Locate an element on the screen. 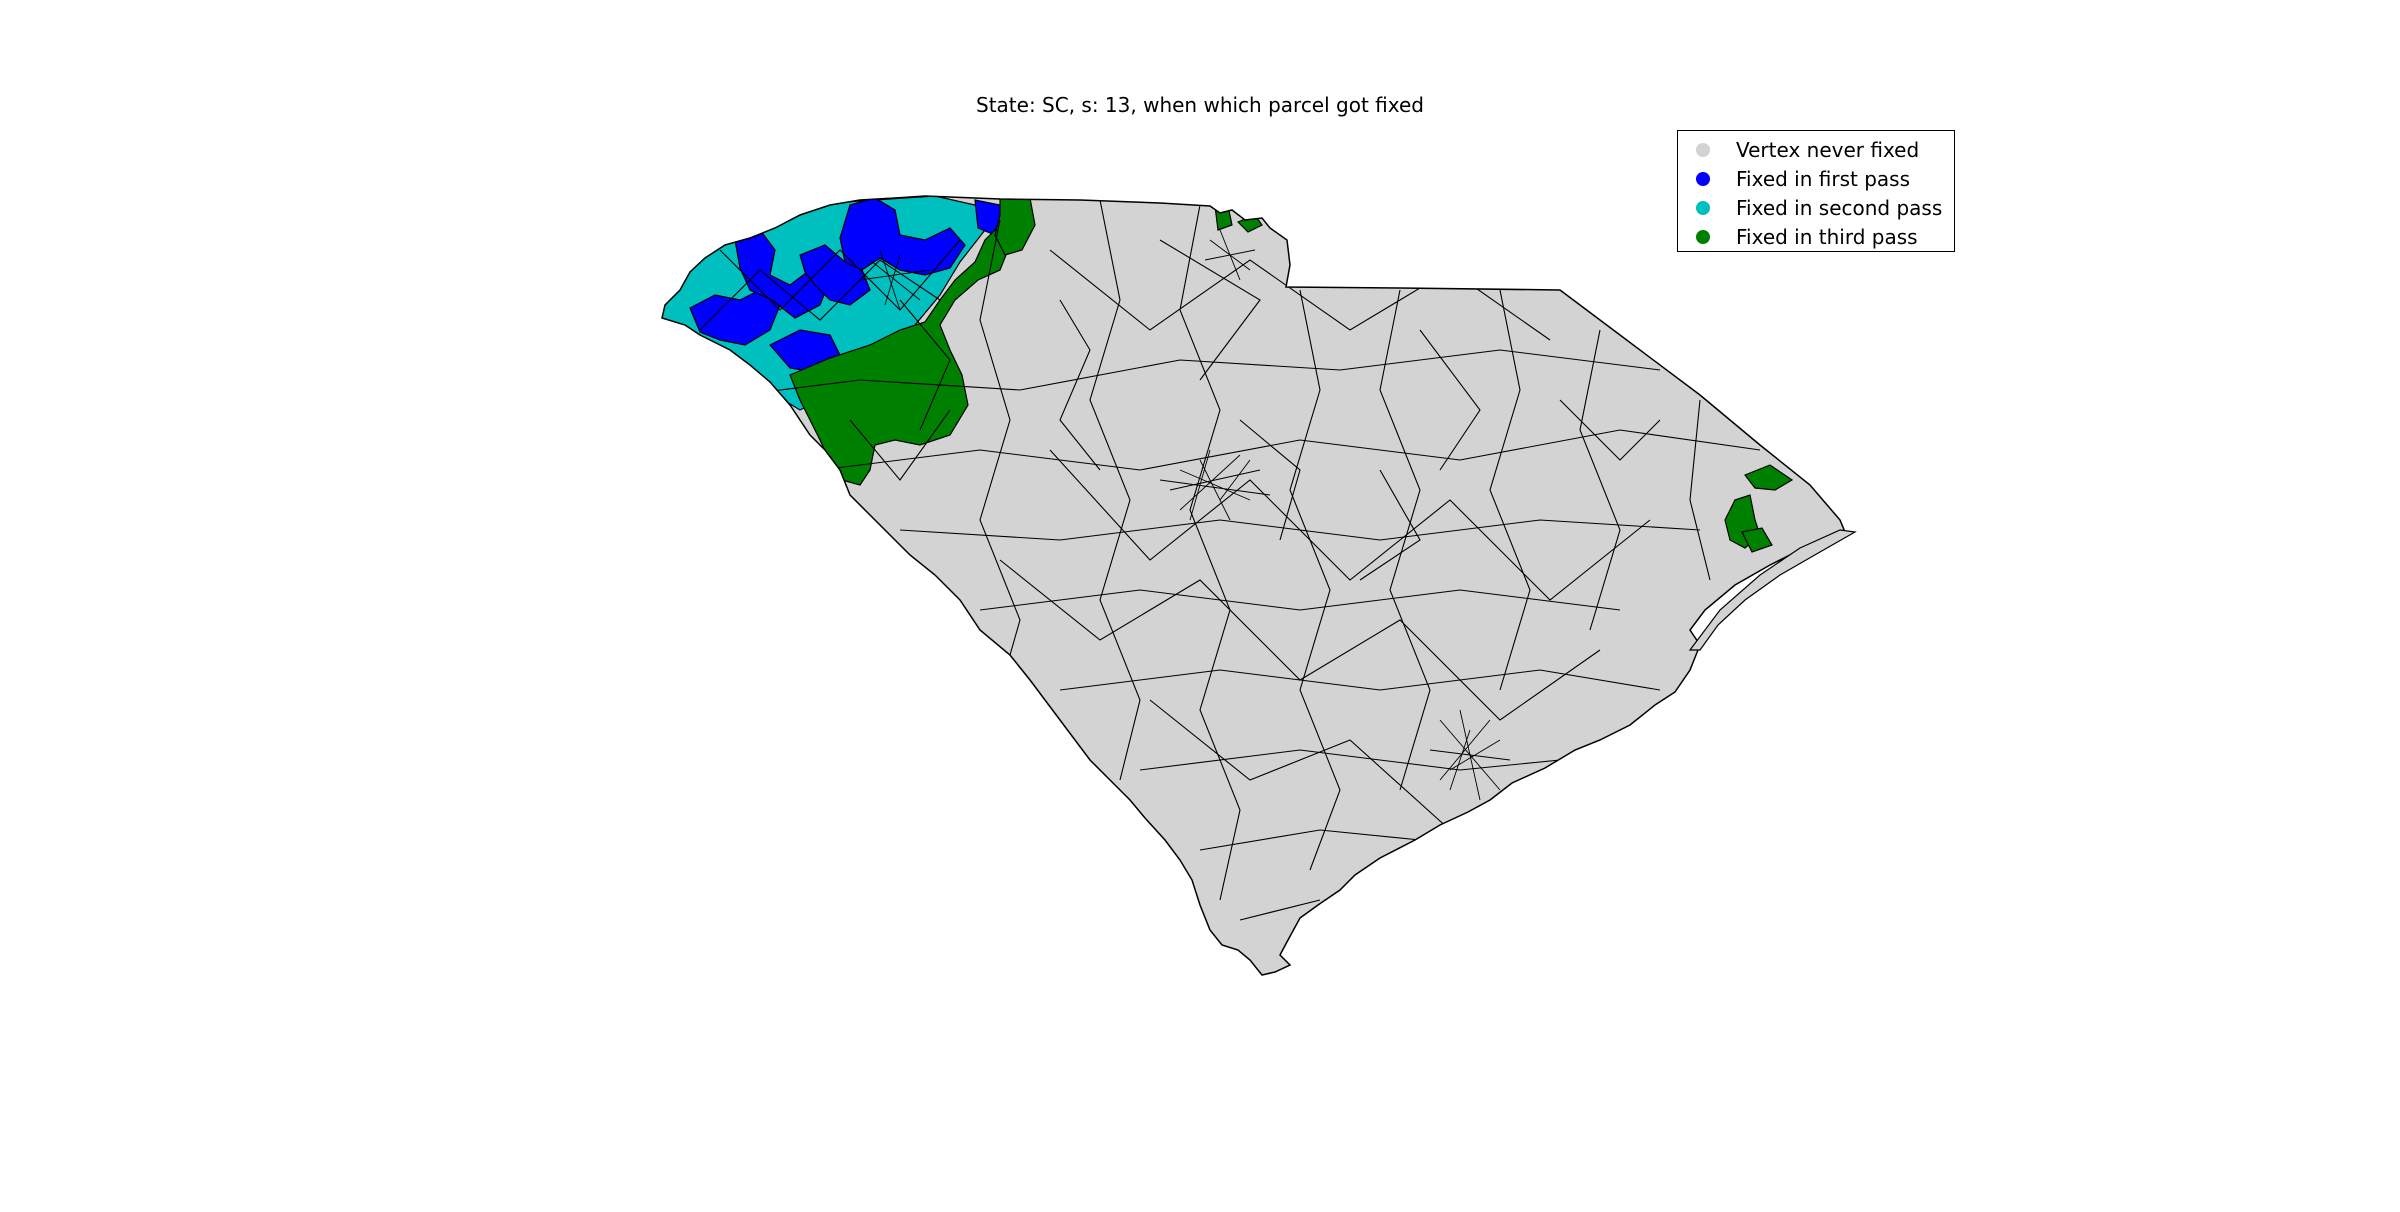 This screenshot has width=2400, height=1212. legend-marker-never-fixed is located at coordinates (1703, 149).